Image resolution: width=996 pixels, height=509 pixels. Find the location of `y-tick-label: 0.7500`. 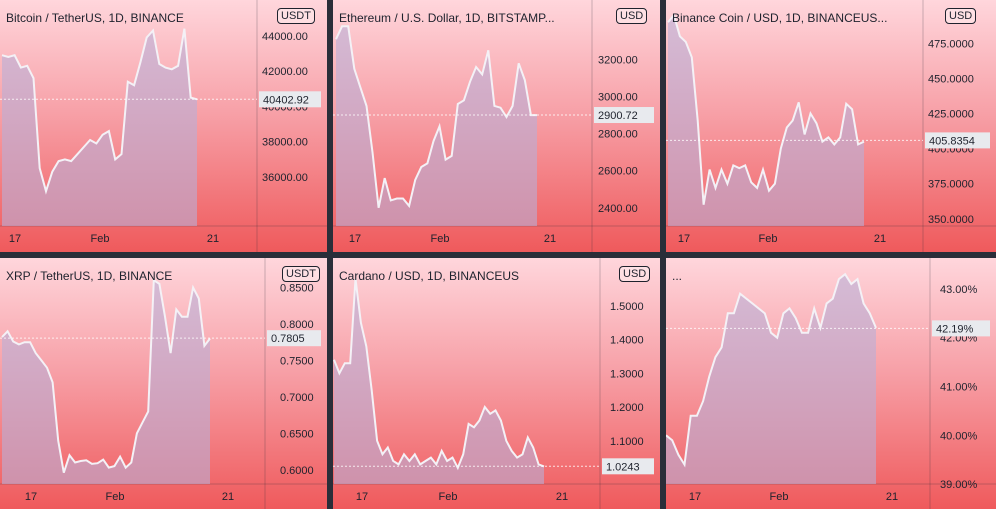

y-tick-label: 0.7500 is located at coordinates (297, 361).